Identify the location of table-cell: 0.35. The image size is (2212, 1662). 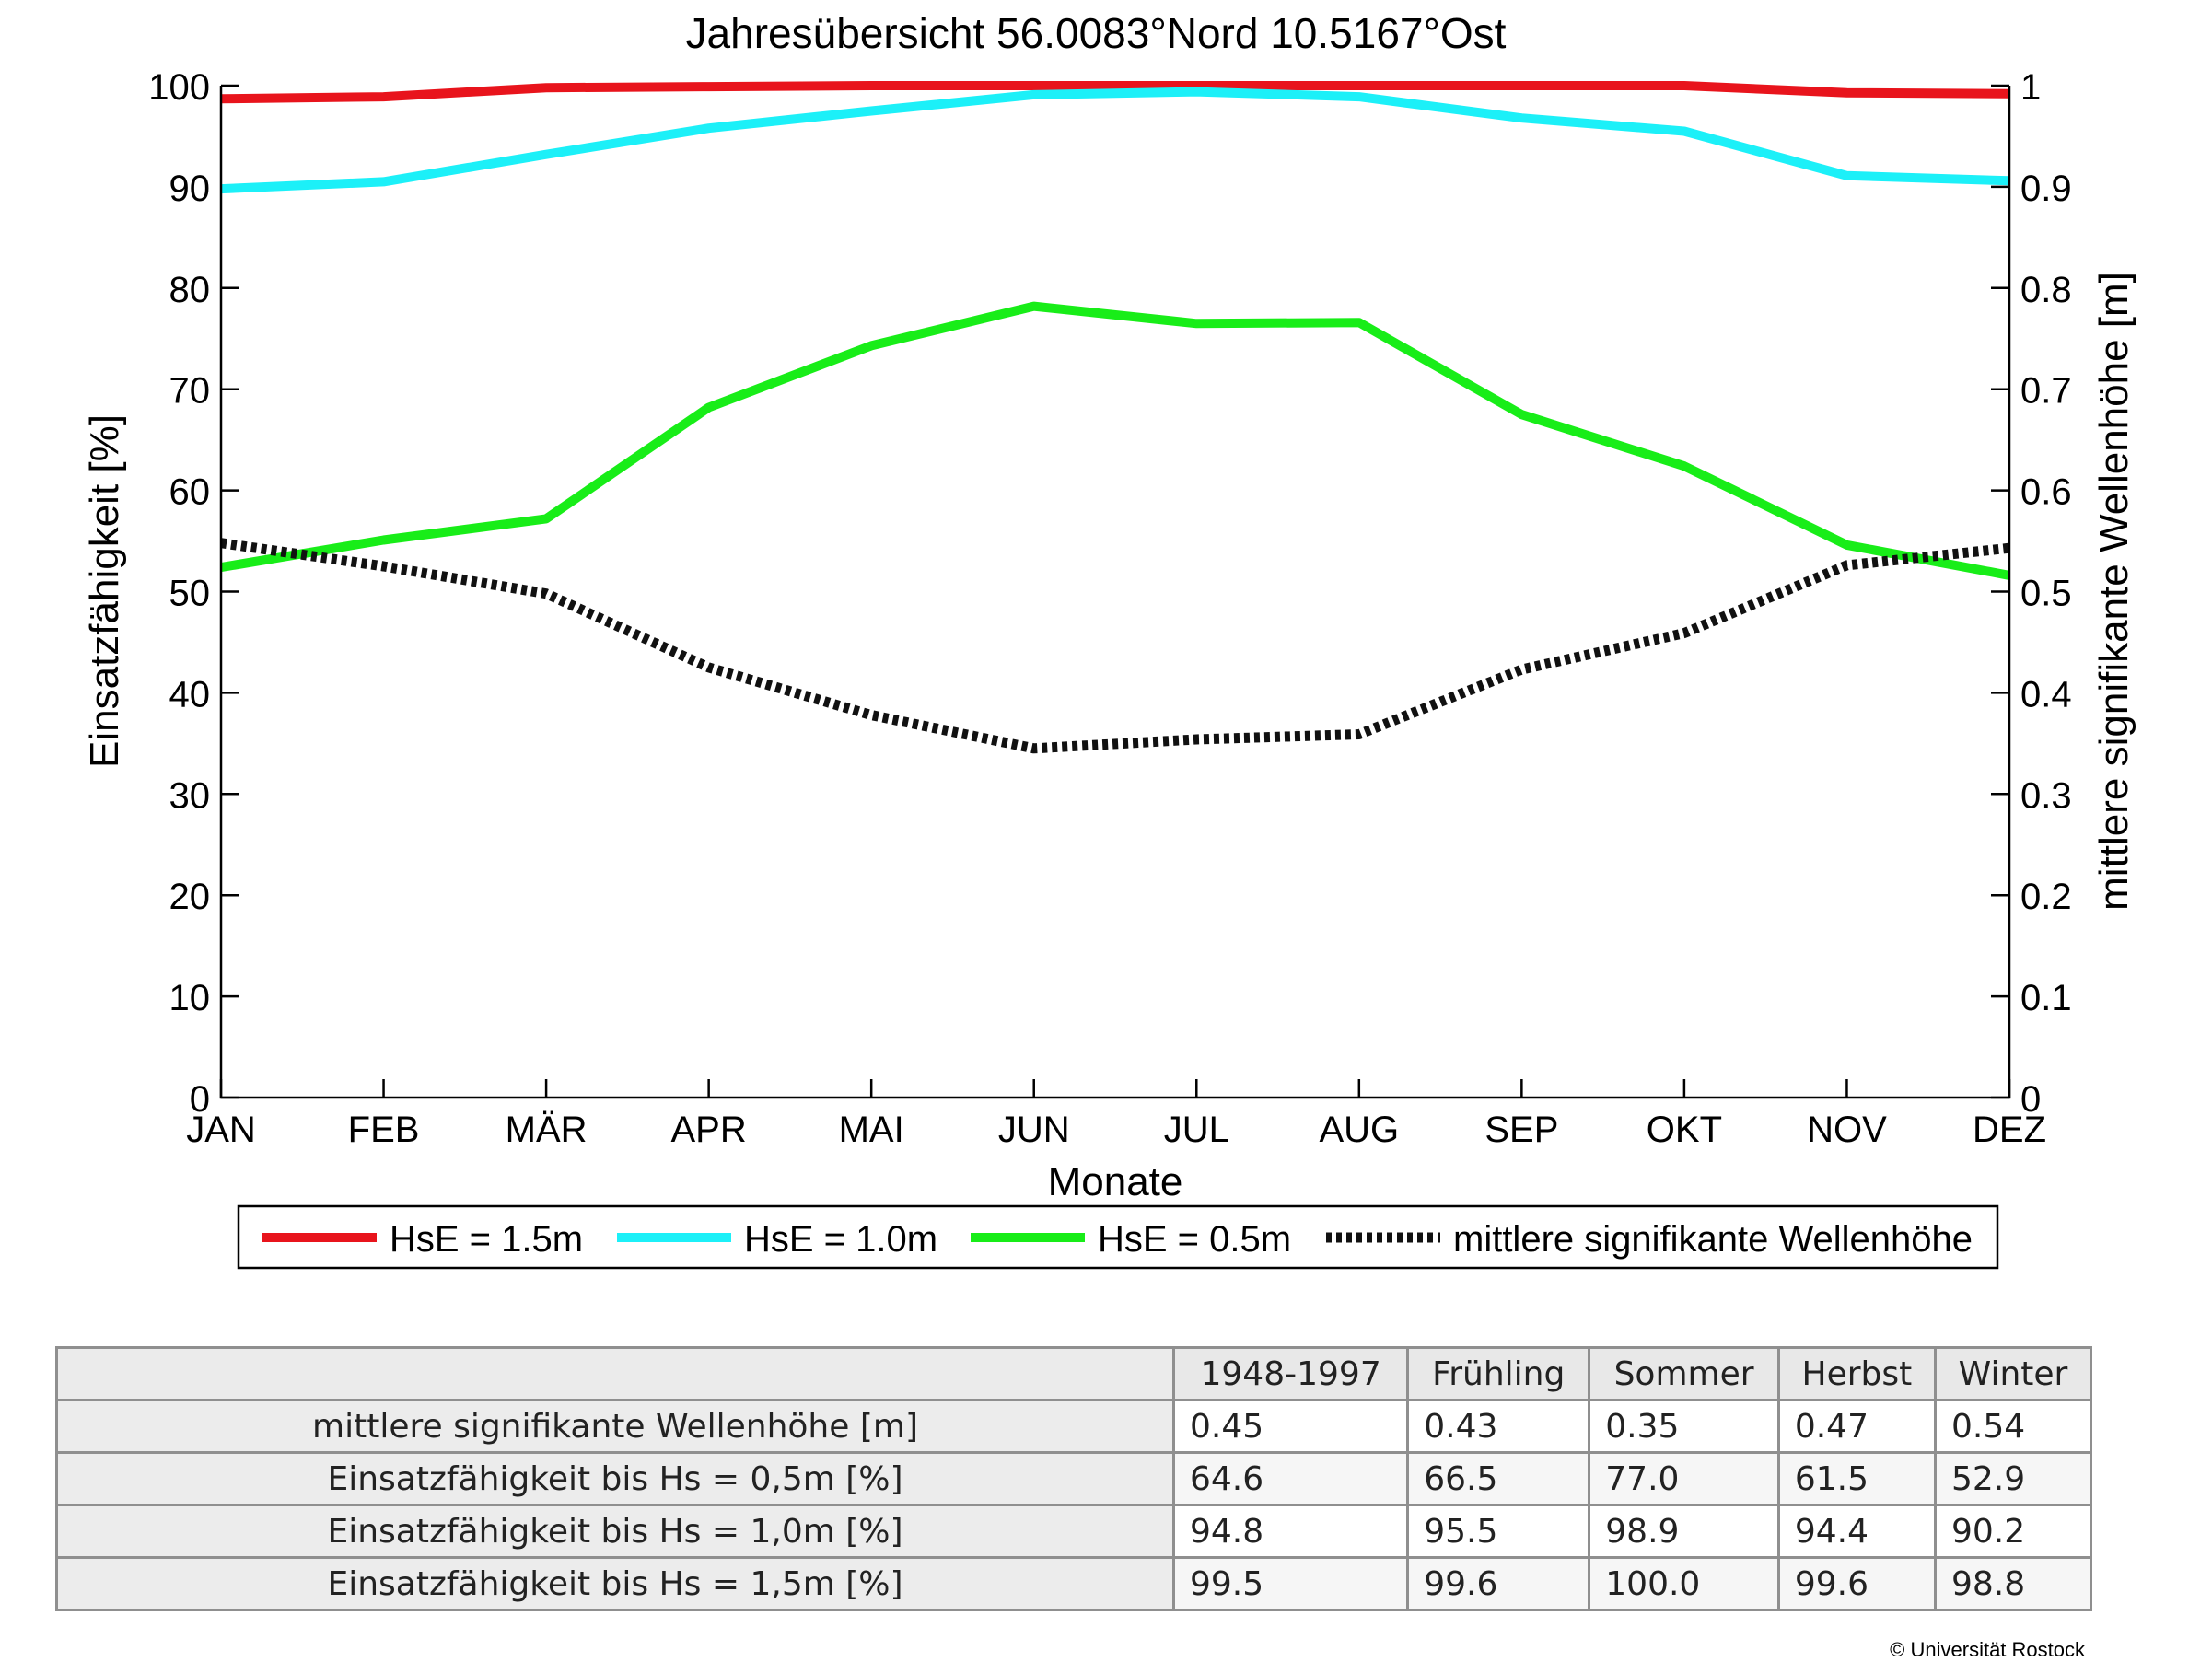
(1684, 1426).